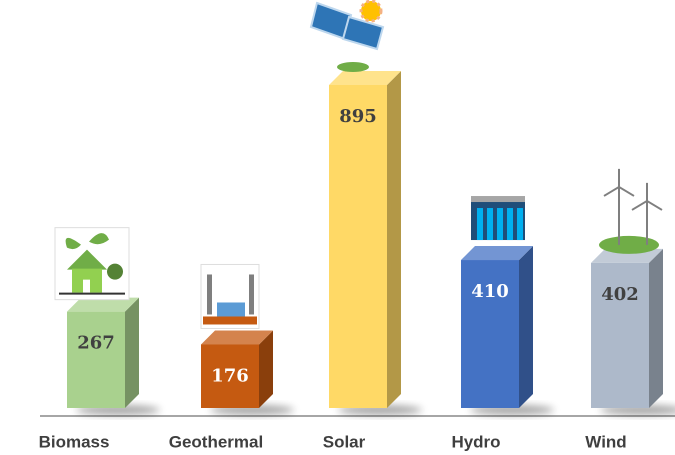  What do you see at coordinates (353, 67) in the screenshot?
I see `icon-grass` at bounding box center [353, 67].